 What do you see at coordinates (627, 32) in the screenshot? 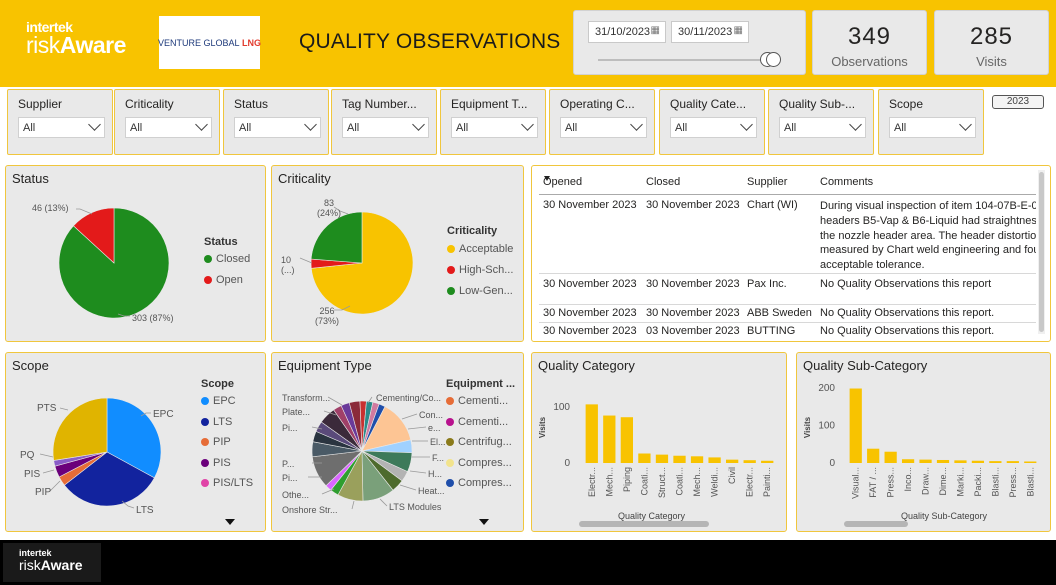
I see `date-from-input: 31/10/2023 ▦` at bounding box center [627, 32].